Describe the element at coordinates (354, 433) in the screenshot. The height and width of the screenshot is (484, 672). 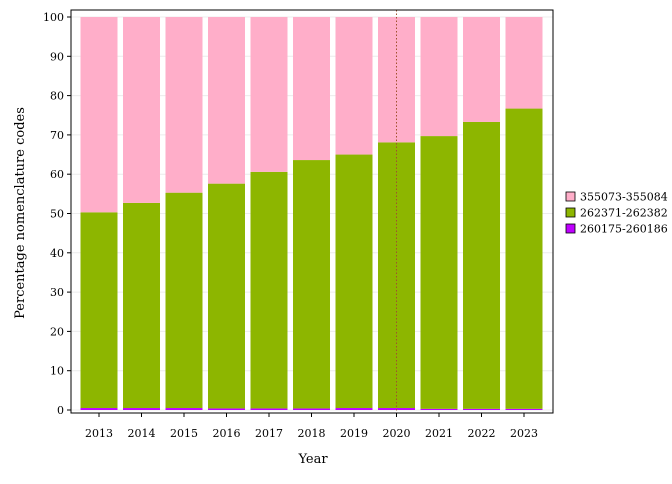
I see `x-tick-label: 2019` at that location.